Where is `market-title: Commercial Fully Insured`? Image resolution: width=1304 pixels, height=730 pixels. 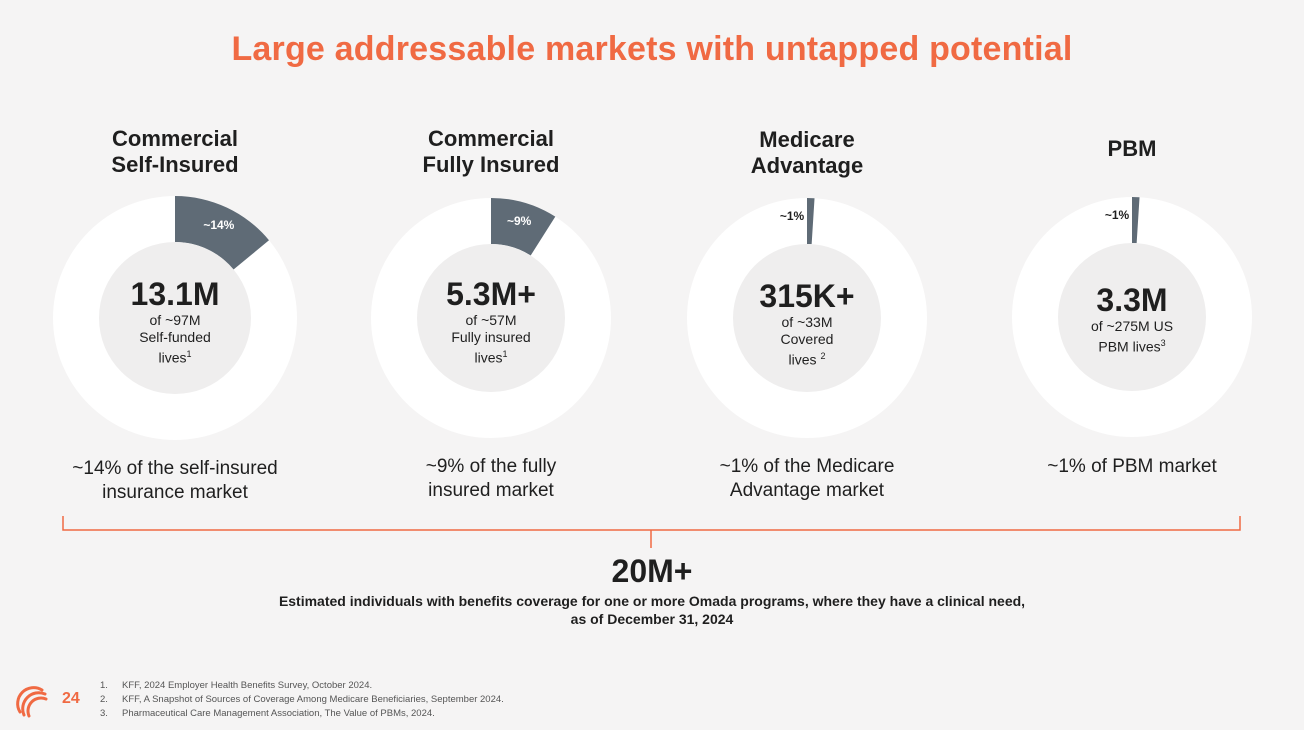 market-title: Commercial Fully Insured is located at coordinates (491, 152).